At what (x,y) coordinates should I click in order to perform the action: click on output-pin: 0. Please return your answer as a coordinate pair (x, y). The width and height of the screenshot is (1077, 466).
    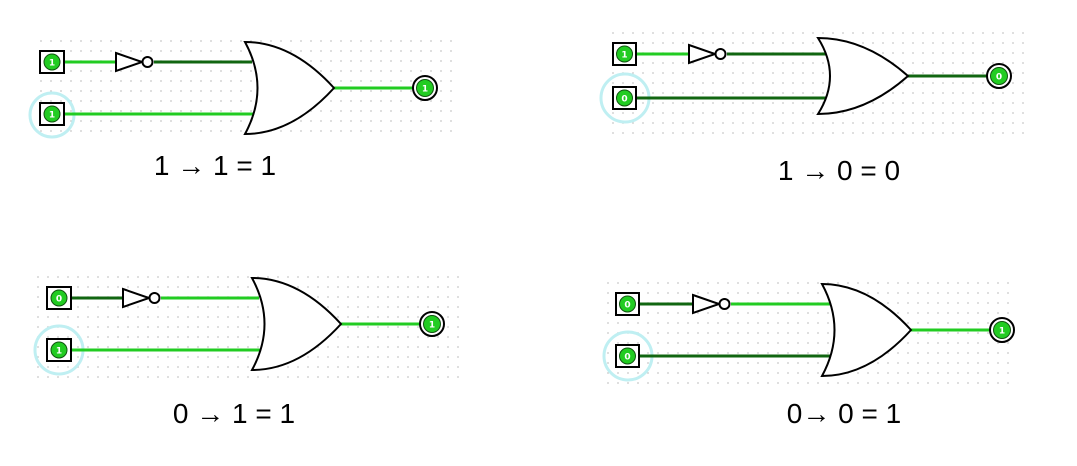
    Looking at the image, I should click on (999, 76).